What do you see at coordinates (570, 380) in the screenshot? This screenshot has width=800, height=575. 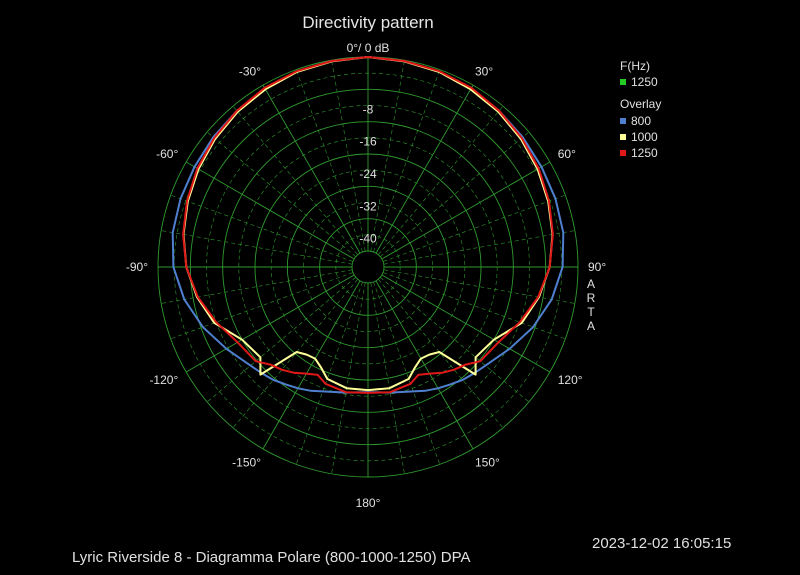 I see `angle-label: 120°` at bounding box center [570, 380].